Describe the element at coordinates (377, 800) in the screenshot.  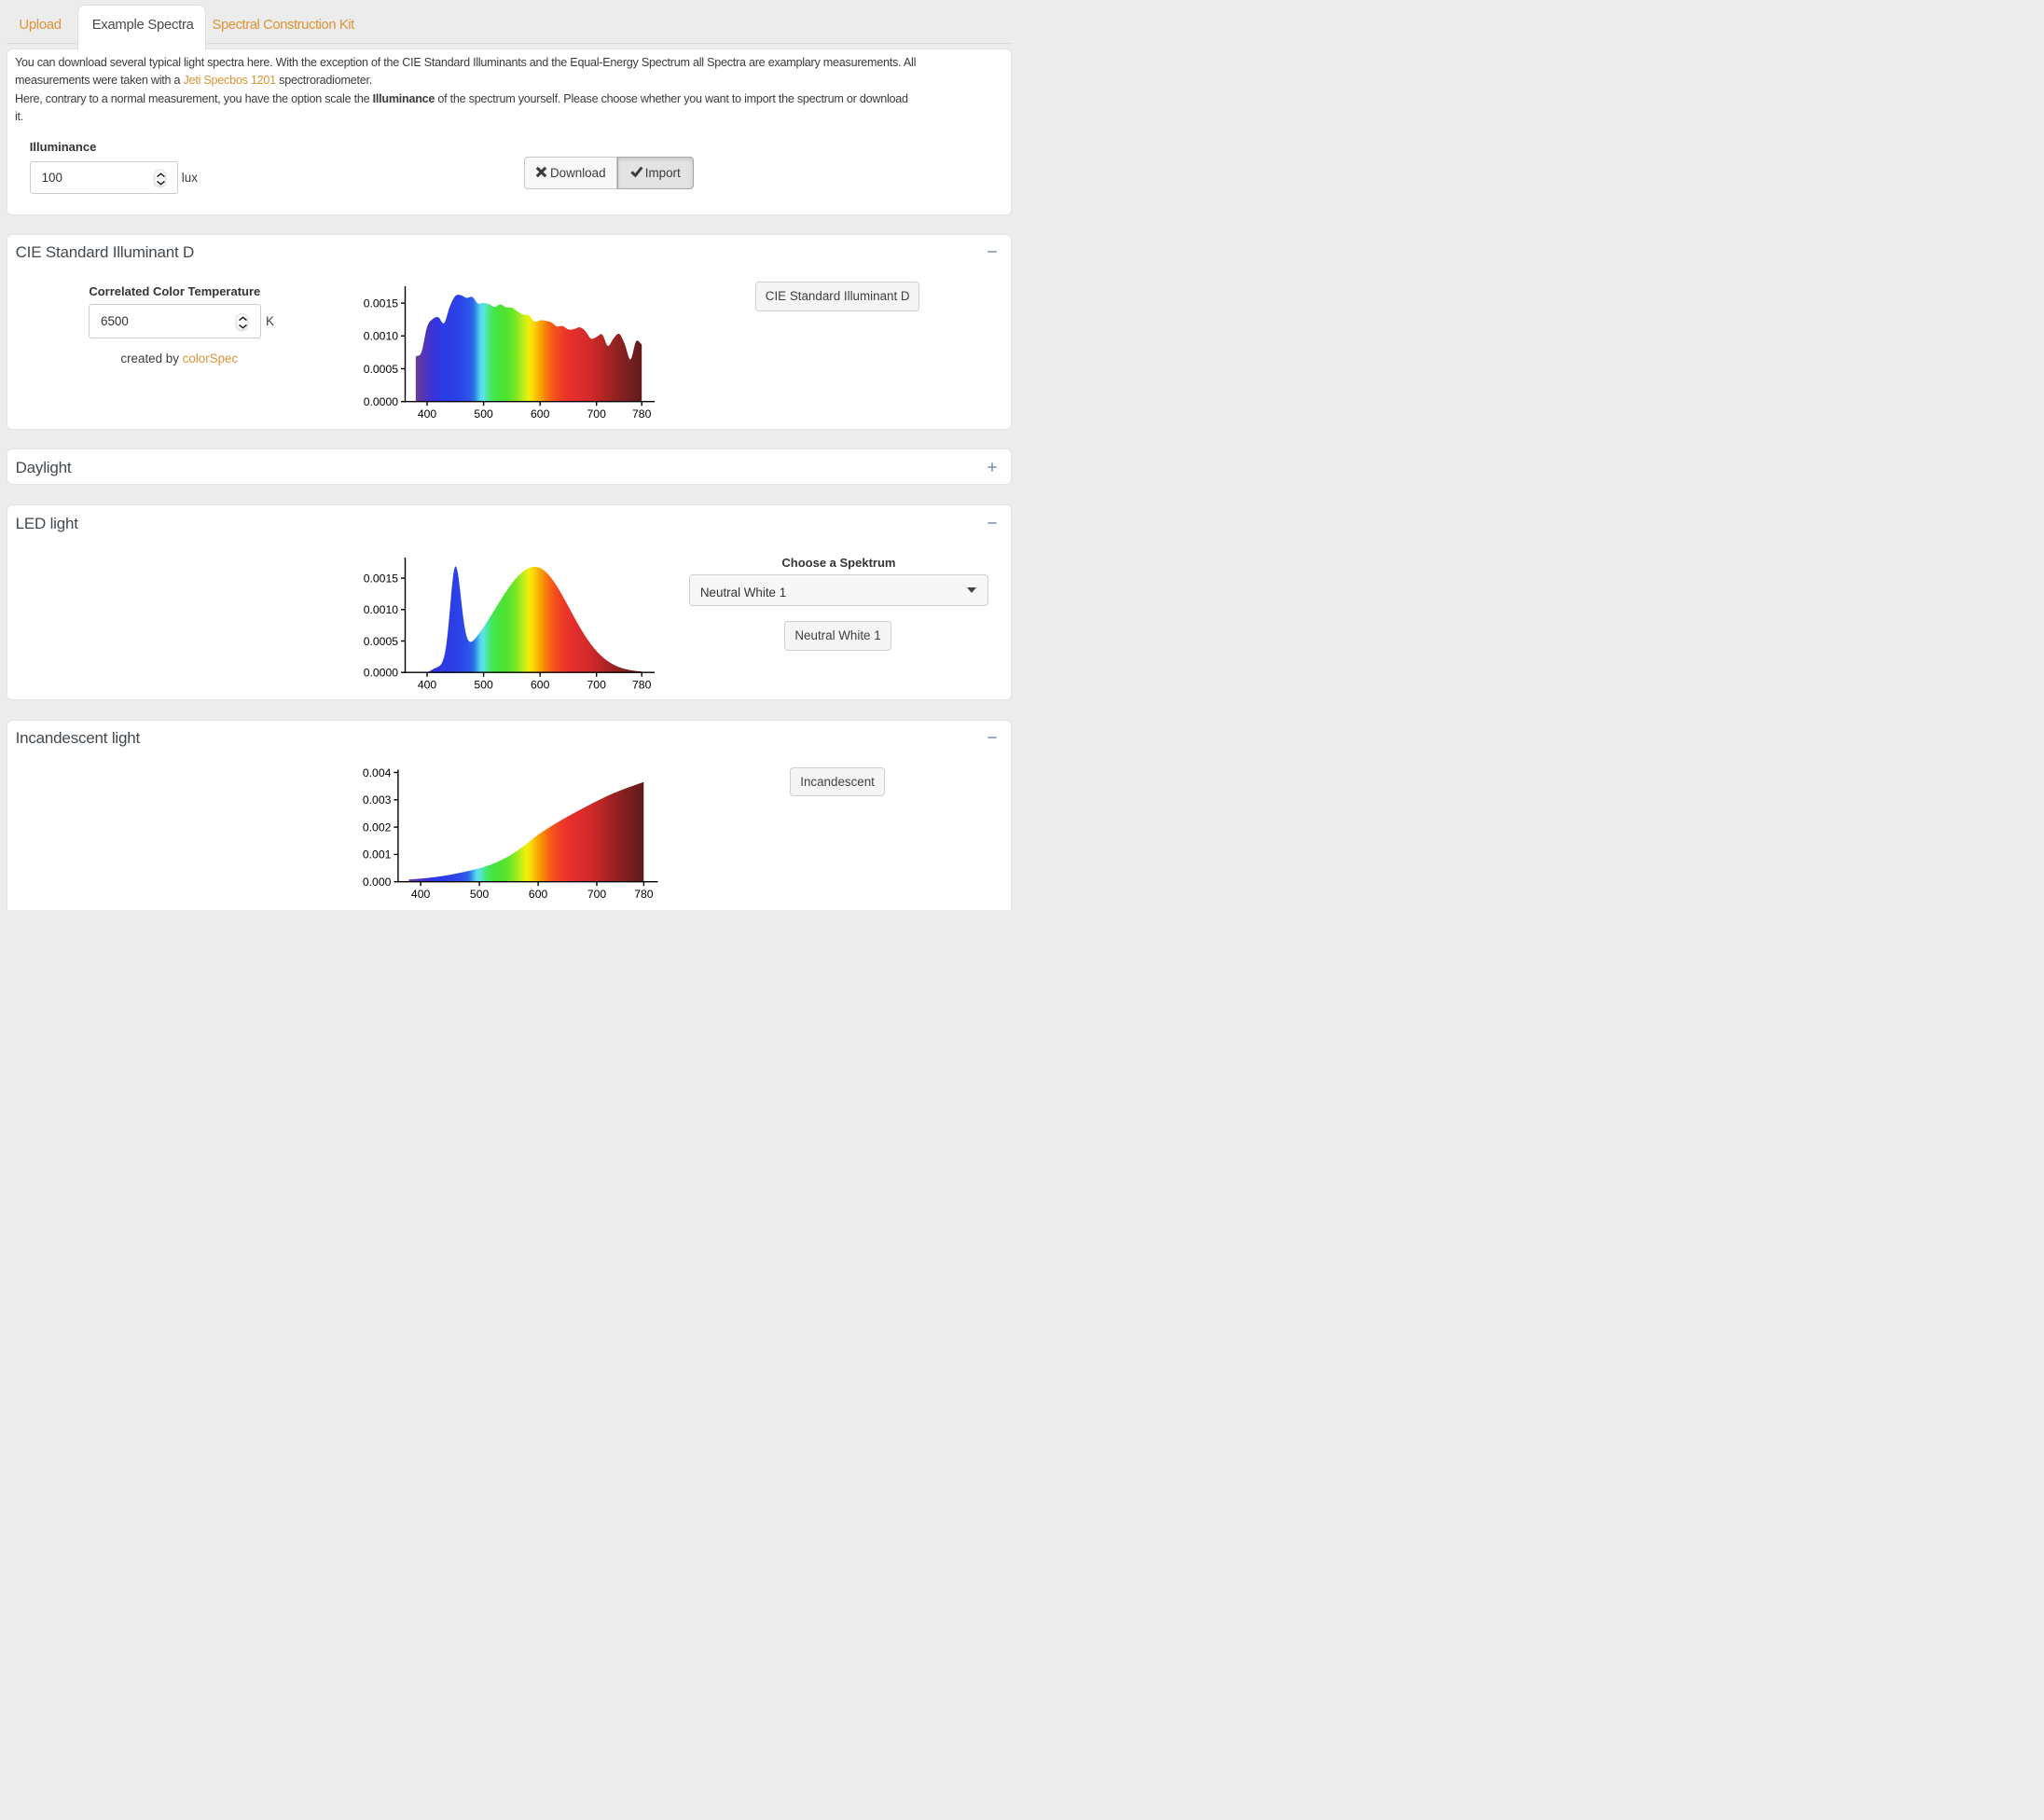
I see `svg-text: 0.003` at that location.